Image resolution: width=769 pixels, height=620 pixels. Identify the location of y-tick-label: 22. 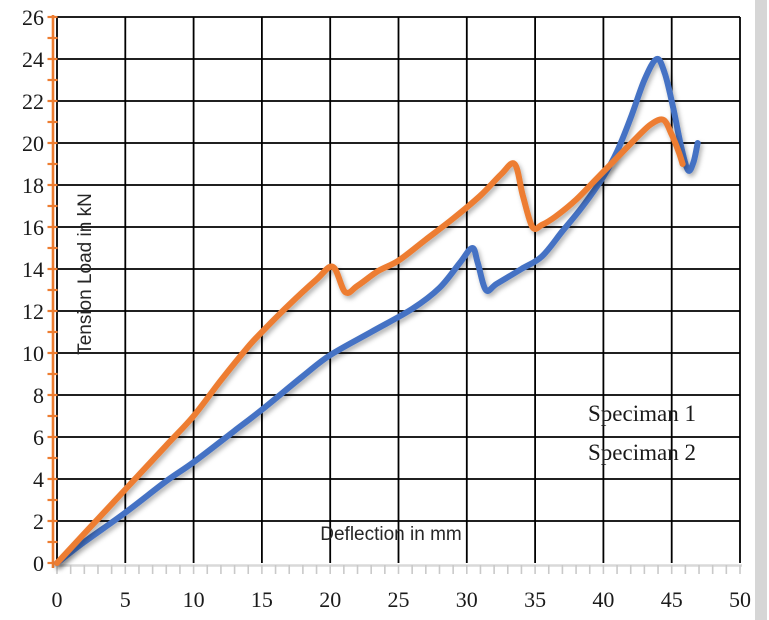
(33, 101).